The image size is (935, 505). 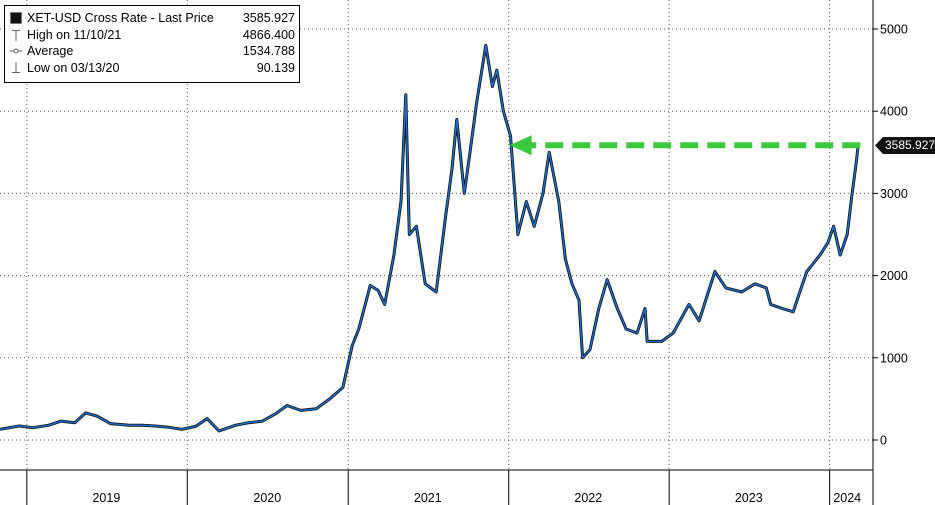 I want to click on last-price-arrow, so click(x=685, y=145).